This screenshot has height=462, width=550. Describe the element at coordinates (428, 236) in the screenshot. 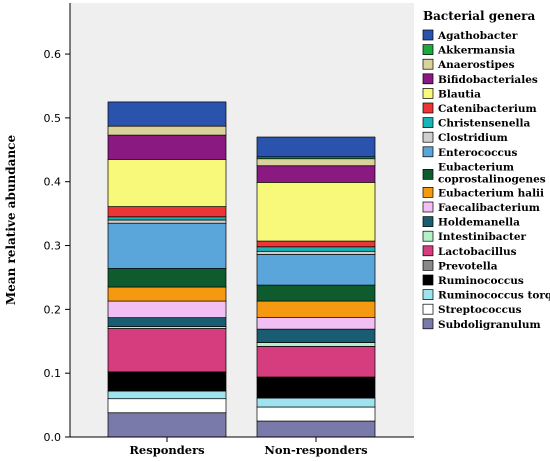

I see `legend-swatch-intestinibacter` at that location.